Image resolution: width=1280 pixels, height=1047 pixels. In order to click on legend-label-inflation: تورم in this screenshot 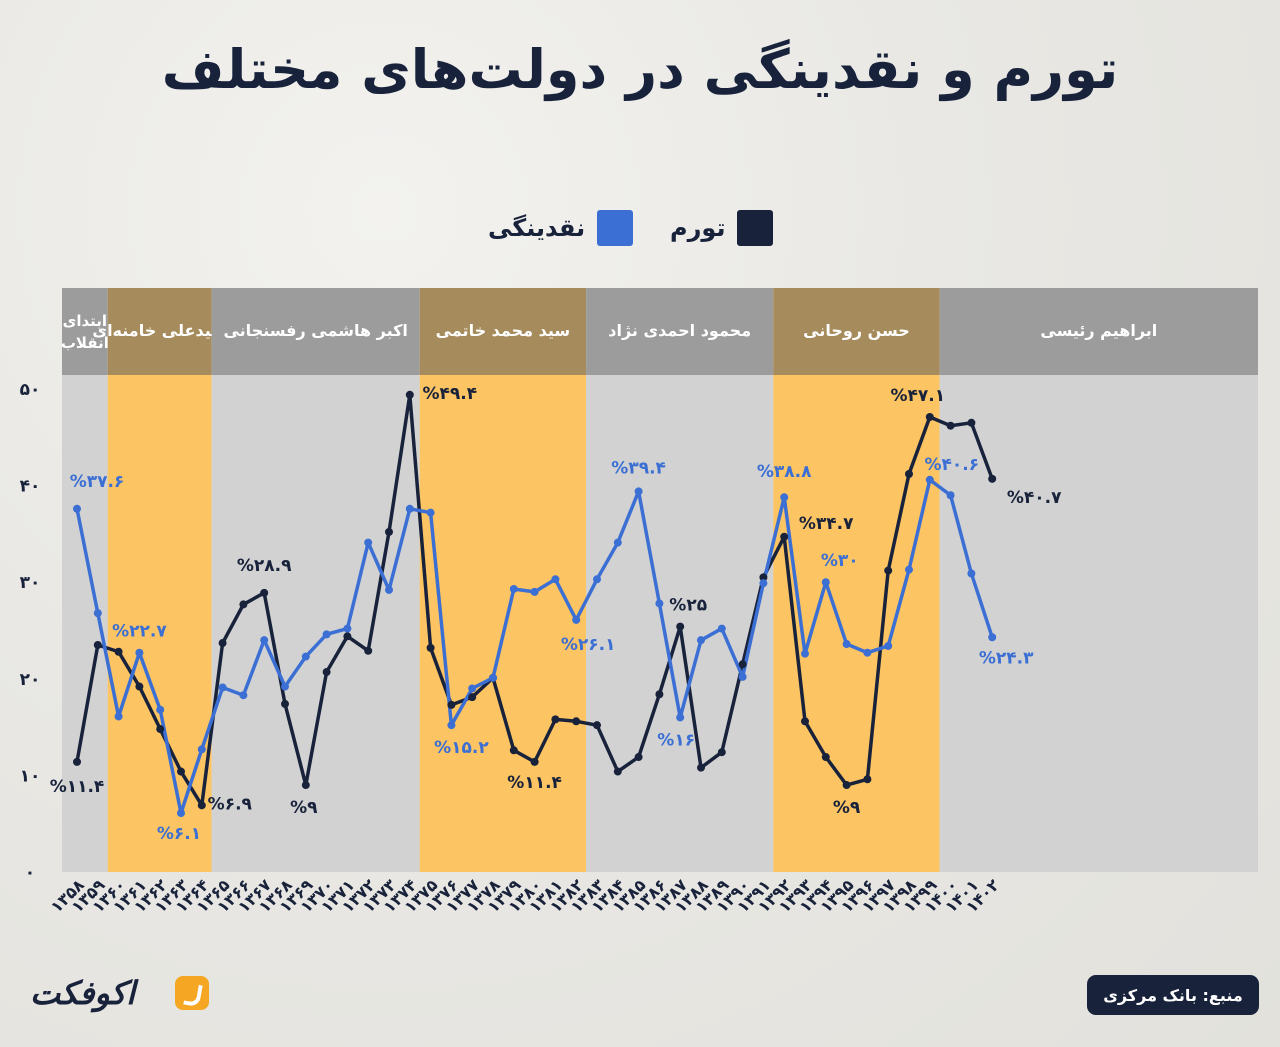, I will do `click(698, 228)`.